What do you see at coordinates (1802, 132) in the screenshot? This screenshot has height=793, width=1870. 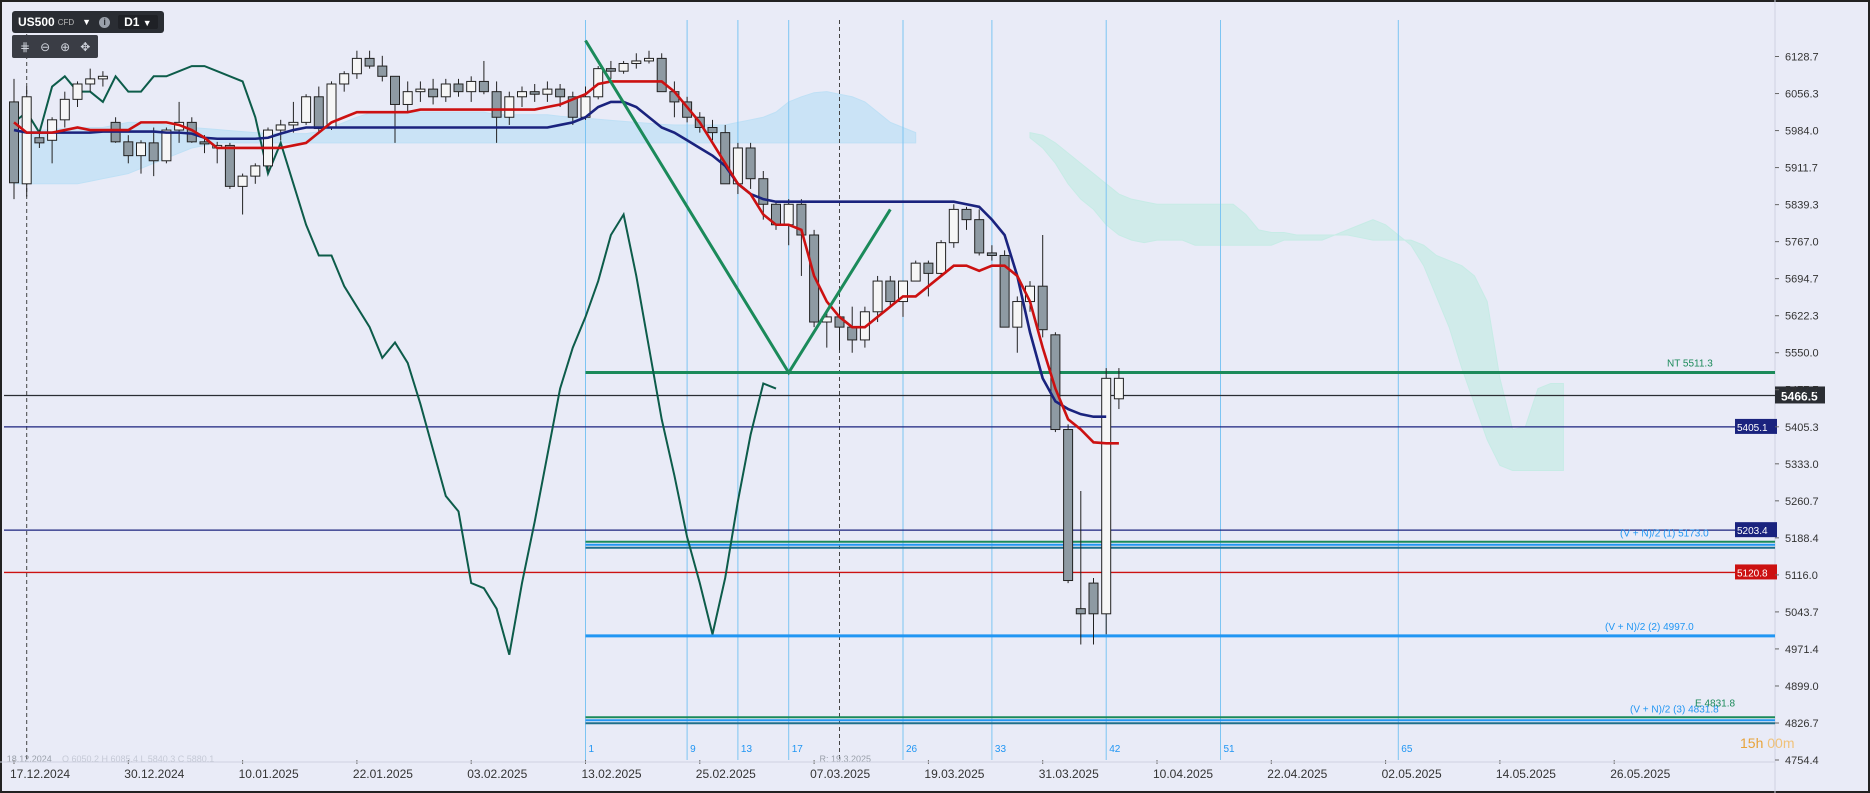 I see `y-tick-label: 5984.0` at bounding box center [1802, 132].